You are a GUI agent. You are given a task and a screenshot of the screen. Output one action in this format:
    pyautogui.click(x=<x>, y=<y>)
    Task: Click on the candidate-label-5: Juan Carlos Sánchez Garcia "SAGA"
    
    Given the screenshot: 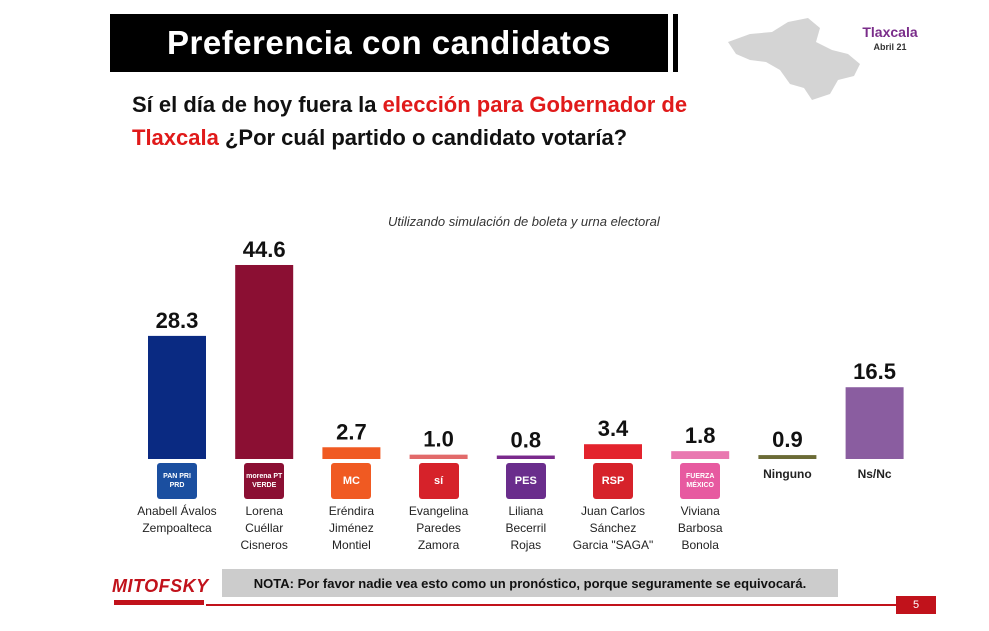 What is the action you would take?
    pyautogui.click(x=613, y=528)
    